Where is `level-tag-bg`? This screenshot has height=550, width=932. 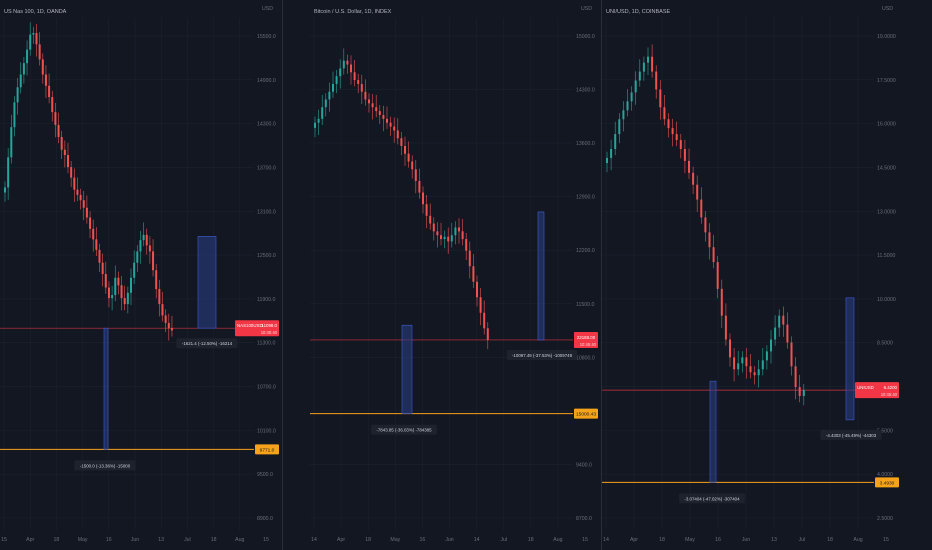
level-tag-bg is located at coordinates (887, 482).